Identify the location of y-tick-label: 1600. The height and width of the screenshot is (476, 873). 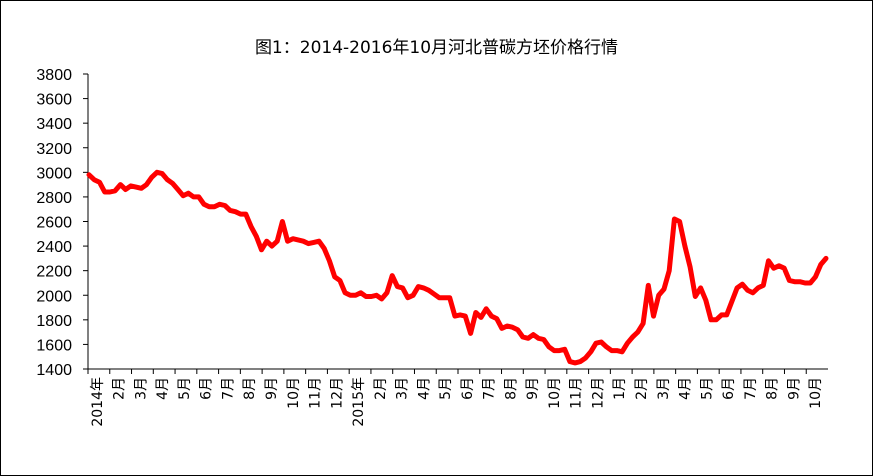
(54, 345).